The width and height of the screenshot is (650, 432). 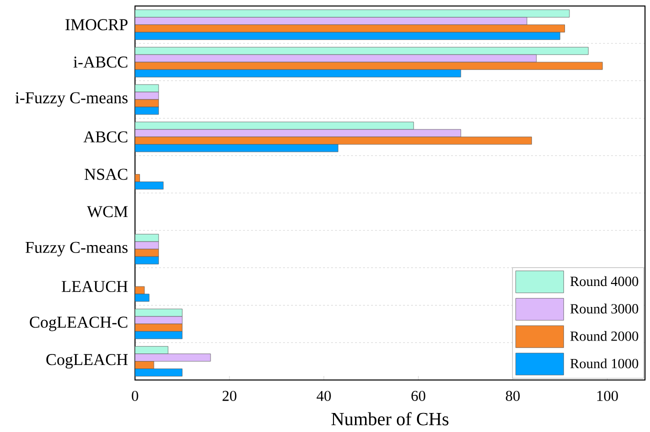 I want to click on y-tick-label: i-Fuzzy C-means, so click(x=71, y=99).